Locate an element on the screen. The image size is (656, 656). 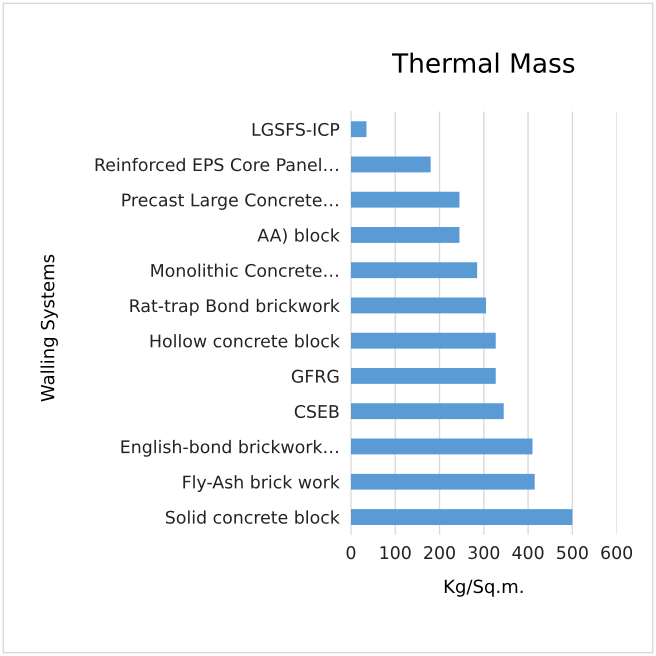
x-tick-label: 400 is located at coordinates (528, 553).